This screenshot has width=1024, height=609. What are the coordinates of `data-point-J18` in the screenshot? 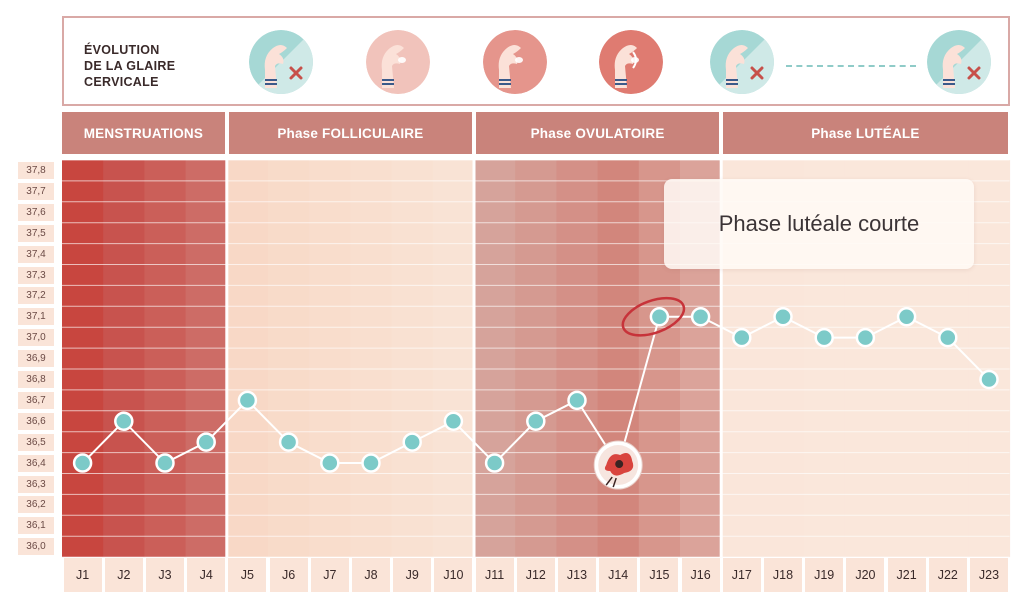 It's located at (783, 317).